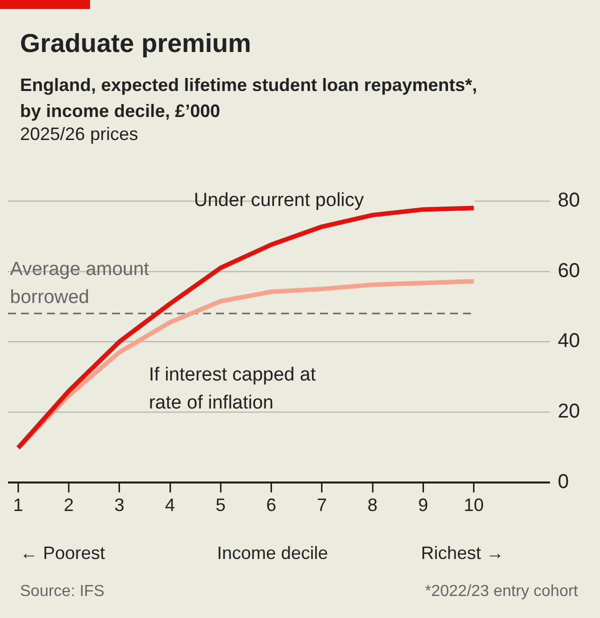  What do you see at coordinates (474, 505) in the screenshot?
I see `x-tick-label: 10` at bounding box center [474, 505].